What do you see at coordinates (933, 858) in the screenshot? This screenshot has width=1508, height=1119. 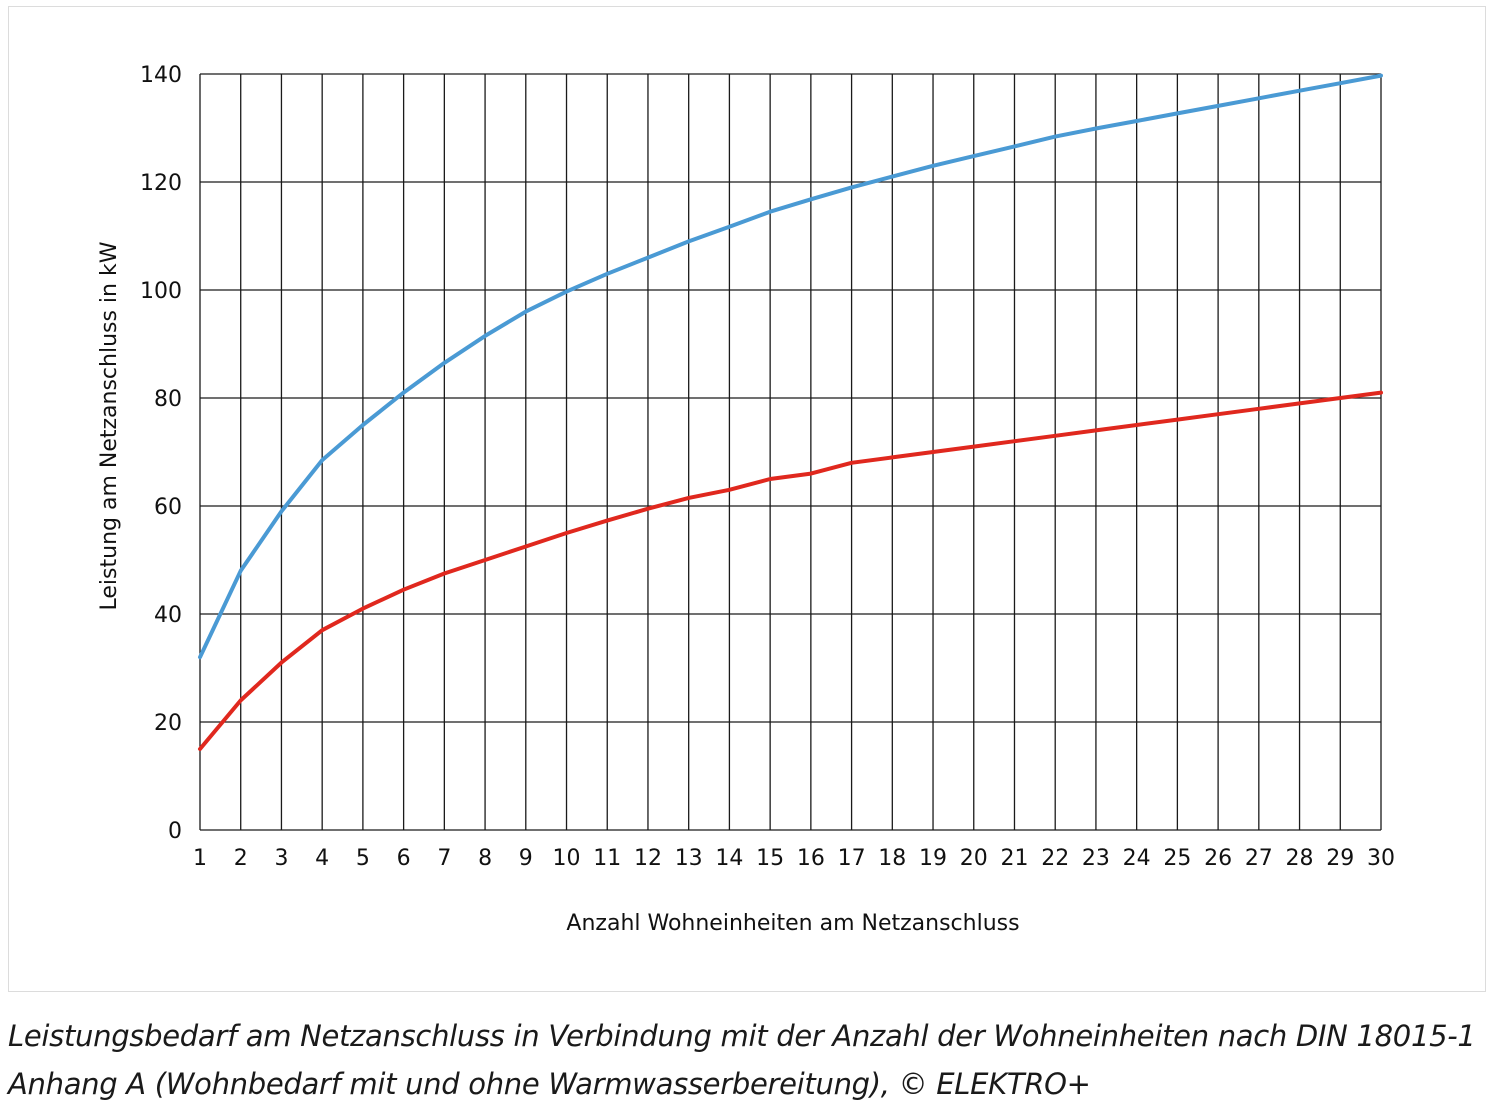 I see `x-tick-label: 19` at bounding box center [933, 858].